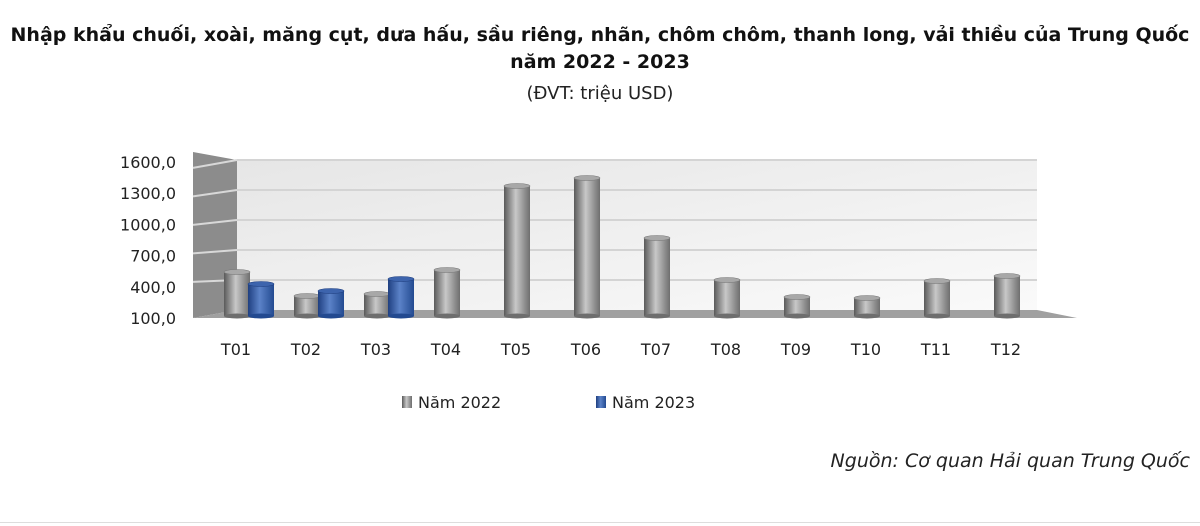 The image size is (1200, 526). Describe the element at coordinates (653, 402) in the screenshot. I see `legend-label-2023: Năm 2023` at that location.